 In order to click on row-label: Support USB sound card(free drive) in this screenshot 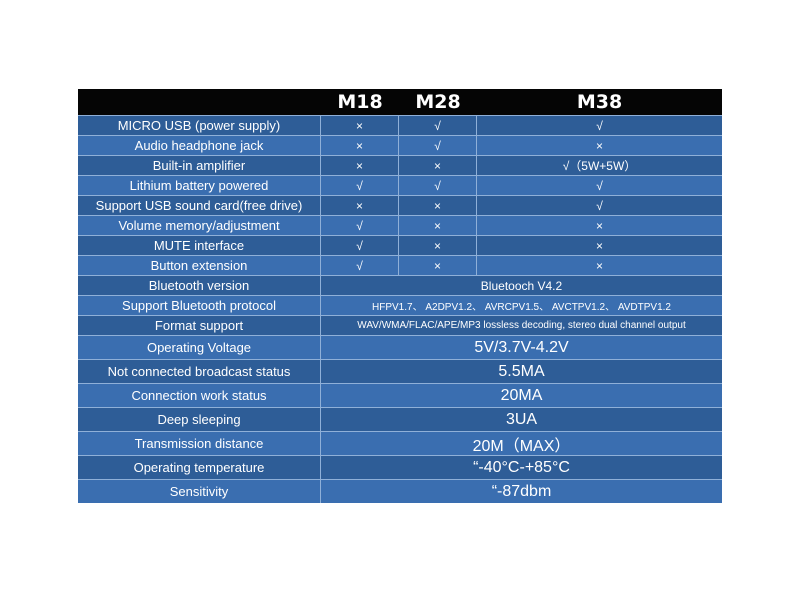, I will do `click(199, 205)`.